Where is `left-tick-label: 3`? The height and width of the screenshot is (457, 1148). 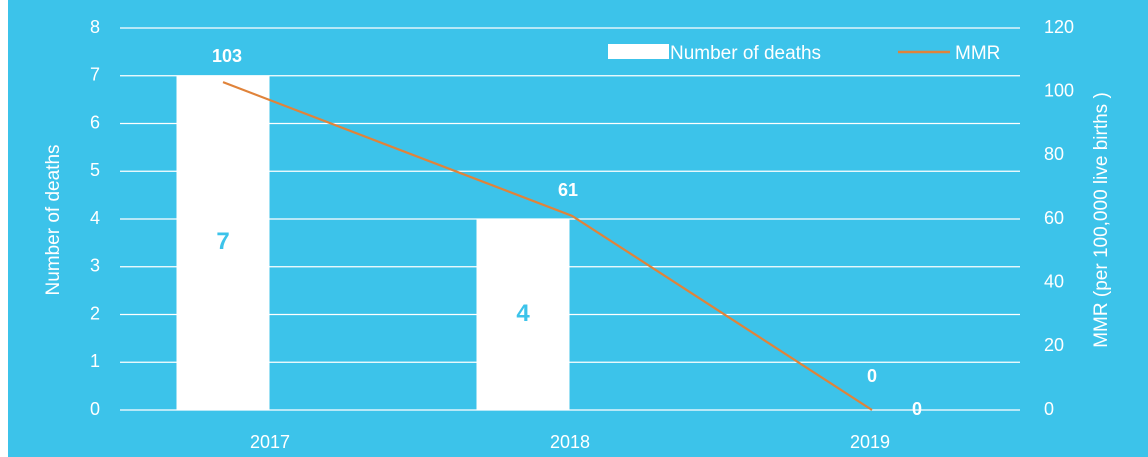
left-tick-label: 3 is located at coordinates (95, 266).